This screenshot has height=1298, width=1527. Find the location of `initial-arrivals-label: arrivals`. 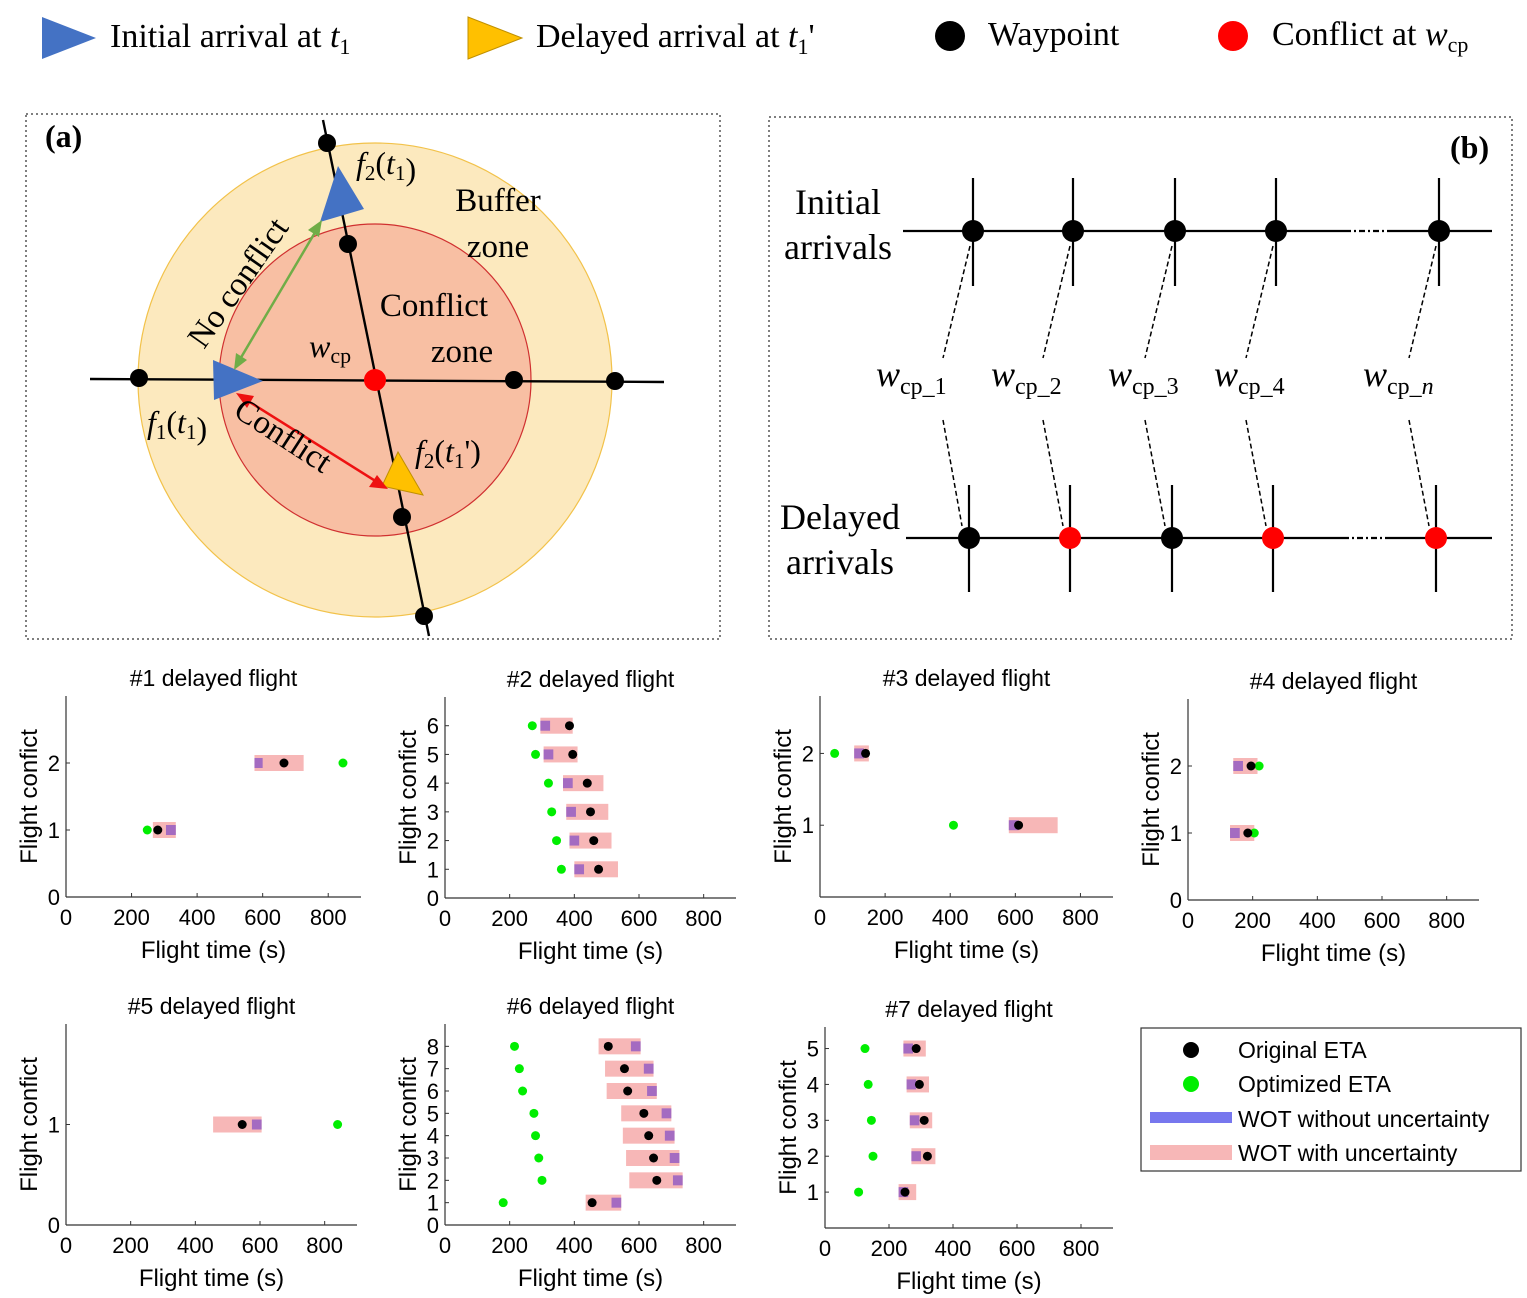

initial-arrivals-label: arrivals is located at coordinates (838, 247).